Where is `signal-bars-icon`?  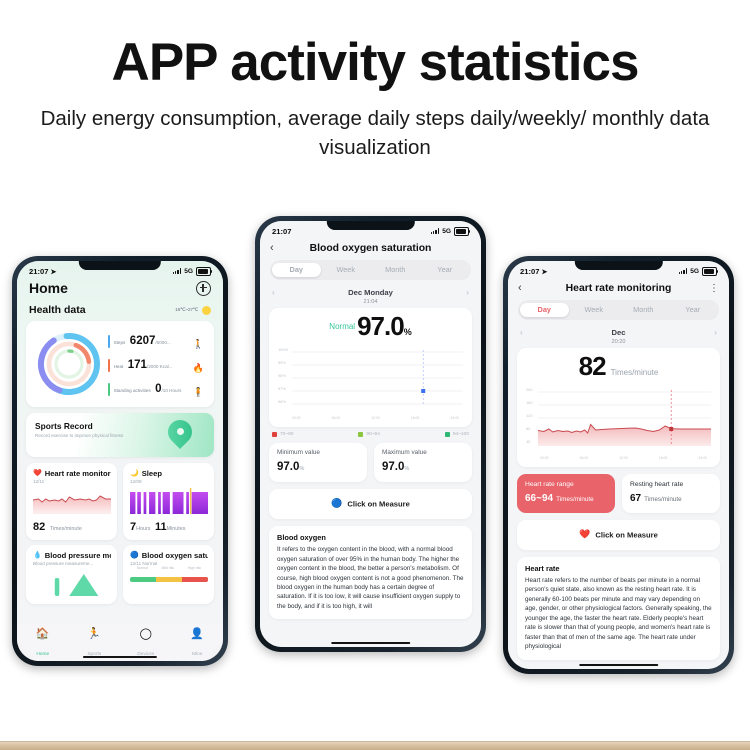 signal-bars-icon is located at coordinates (177, 271).